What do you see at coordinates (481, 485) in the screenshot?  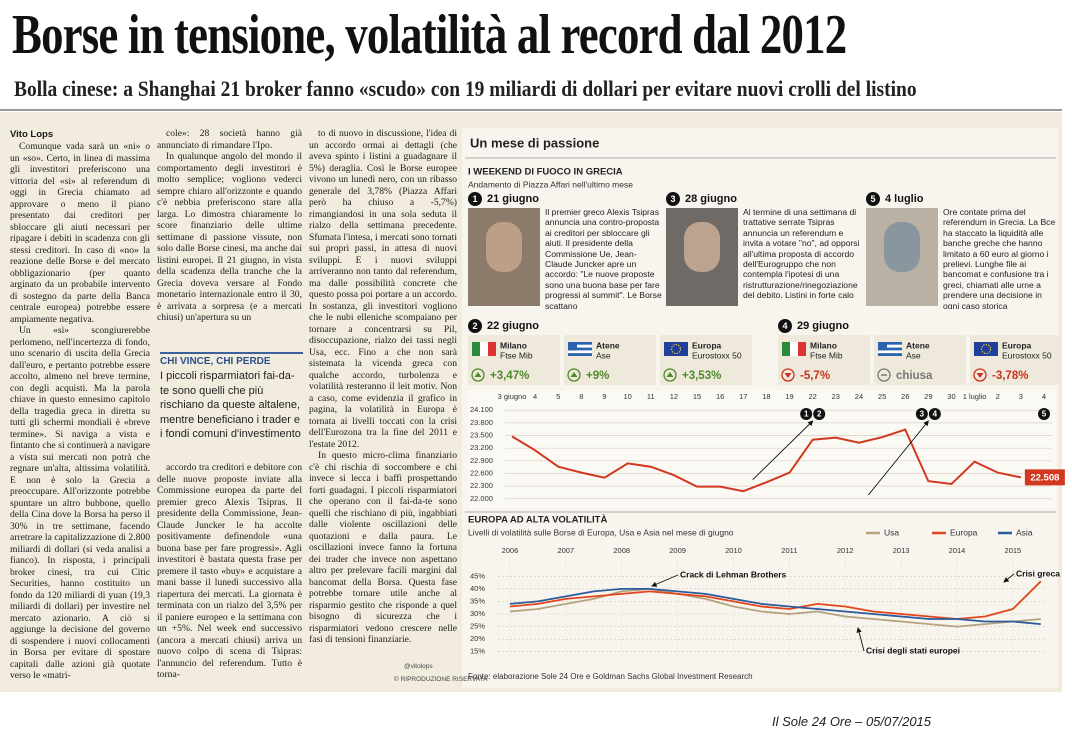 I see `y-tick-label: 22.300` at bounding box center [481, 485].